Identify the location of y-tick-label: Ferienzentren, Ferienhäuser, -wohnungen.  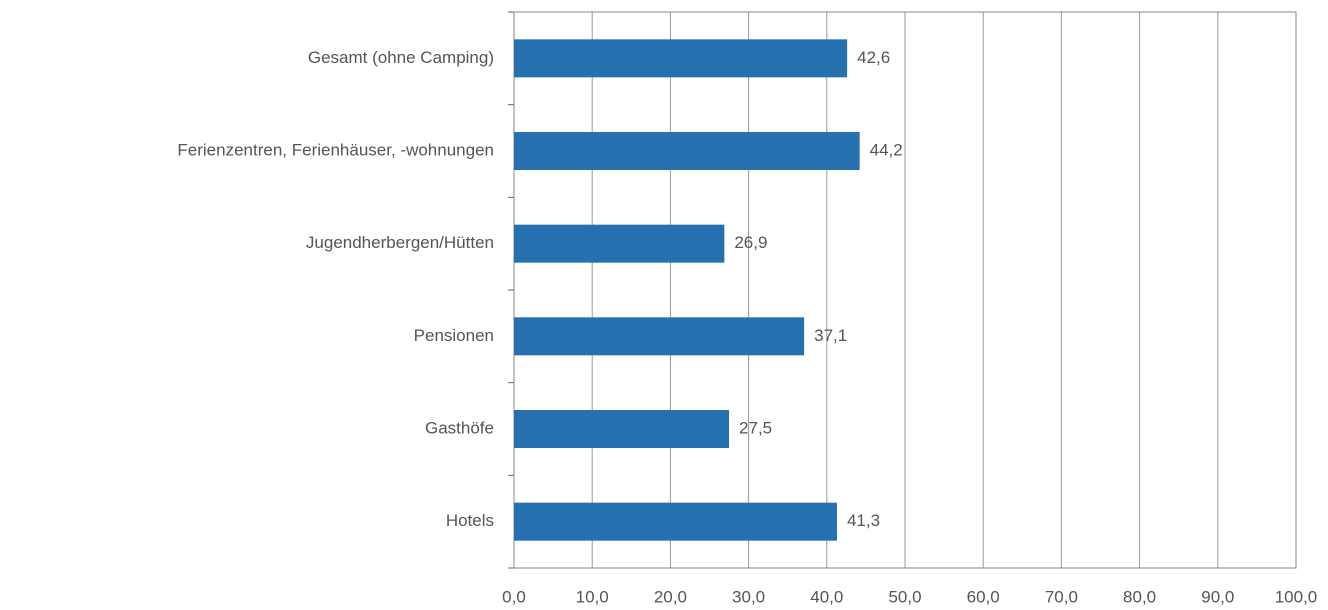
(335, 149).